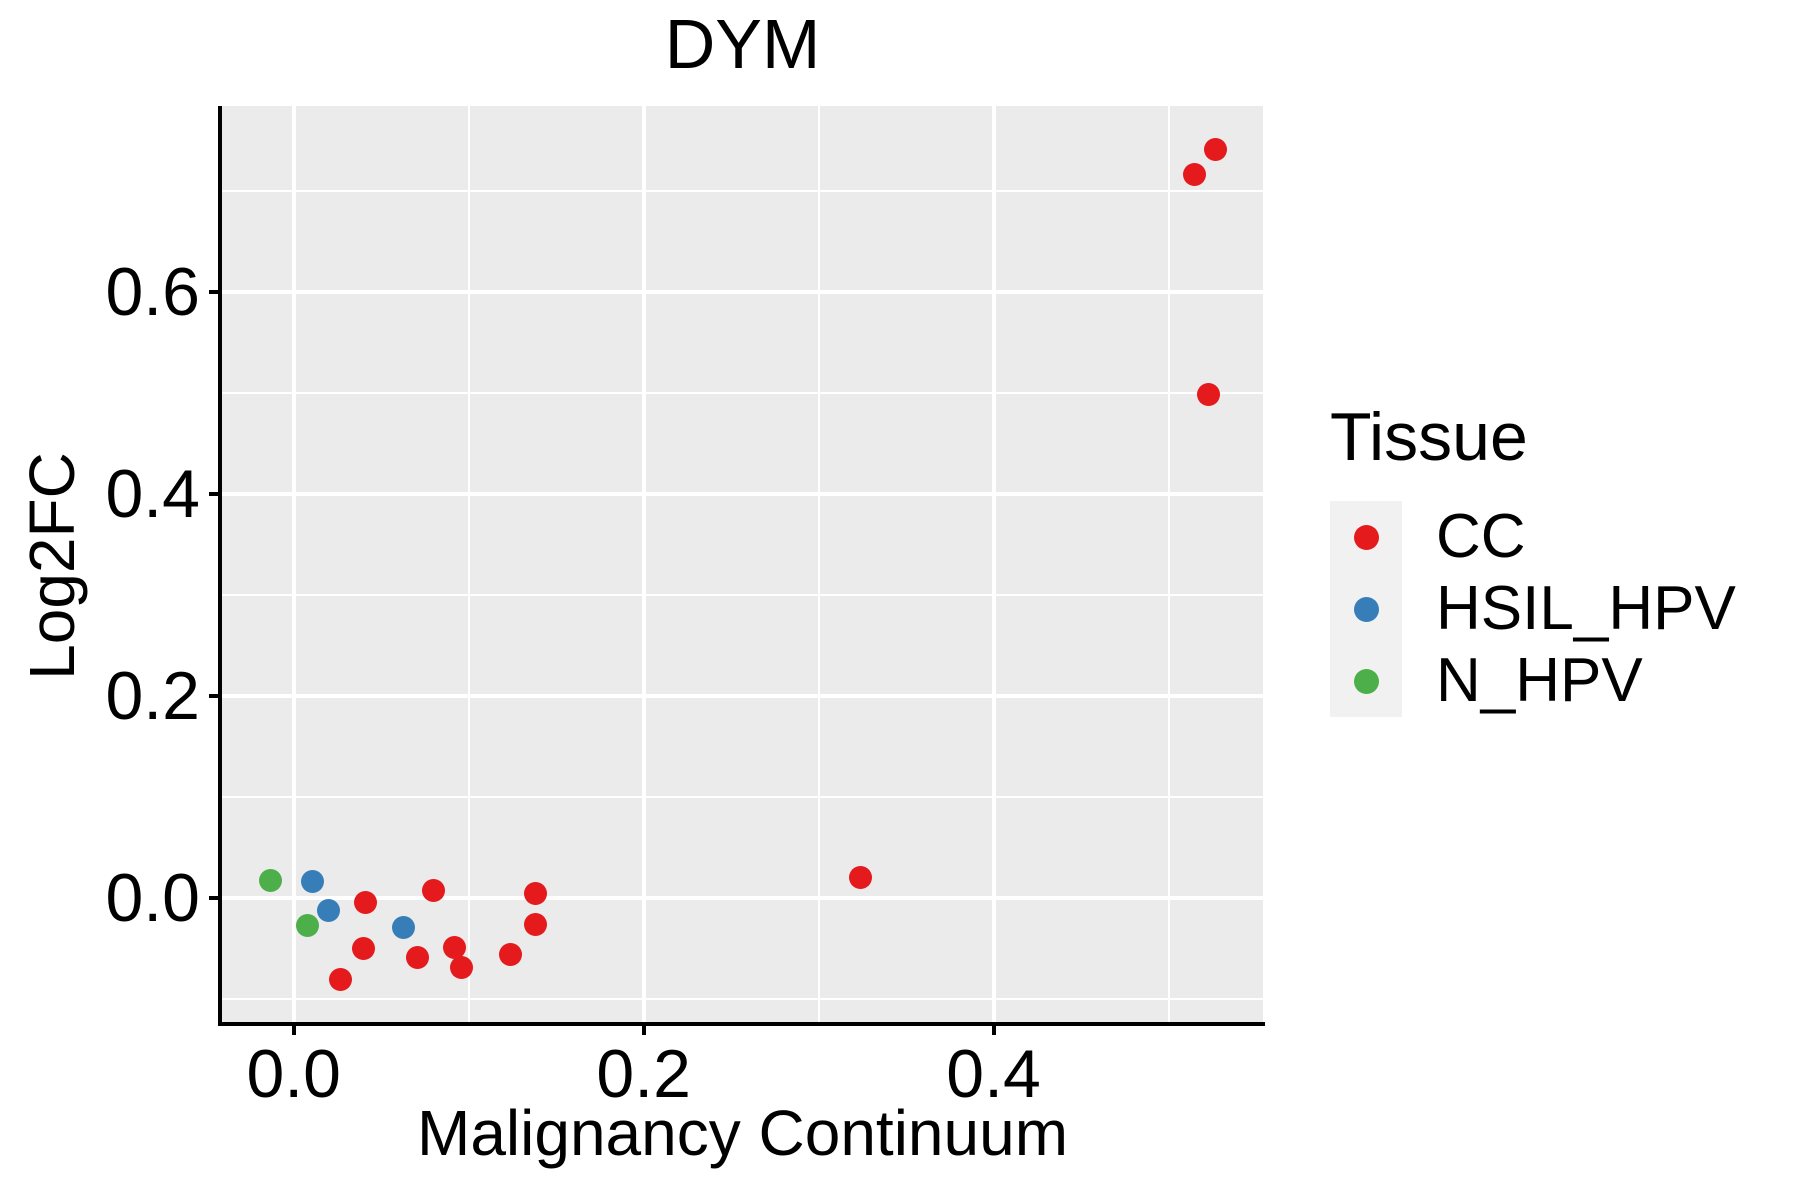  Describe the element at coordinates (152, 291) in the screenshot. I see `y-tick-label: 0.6` at that location.